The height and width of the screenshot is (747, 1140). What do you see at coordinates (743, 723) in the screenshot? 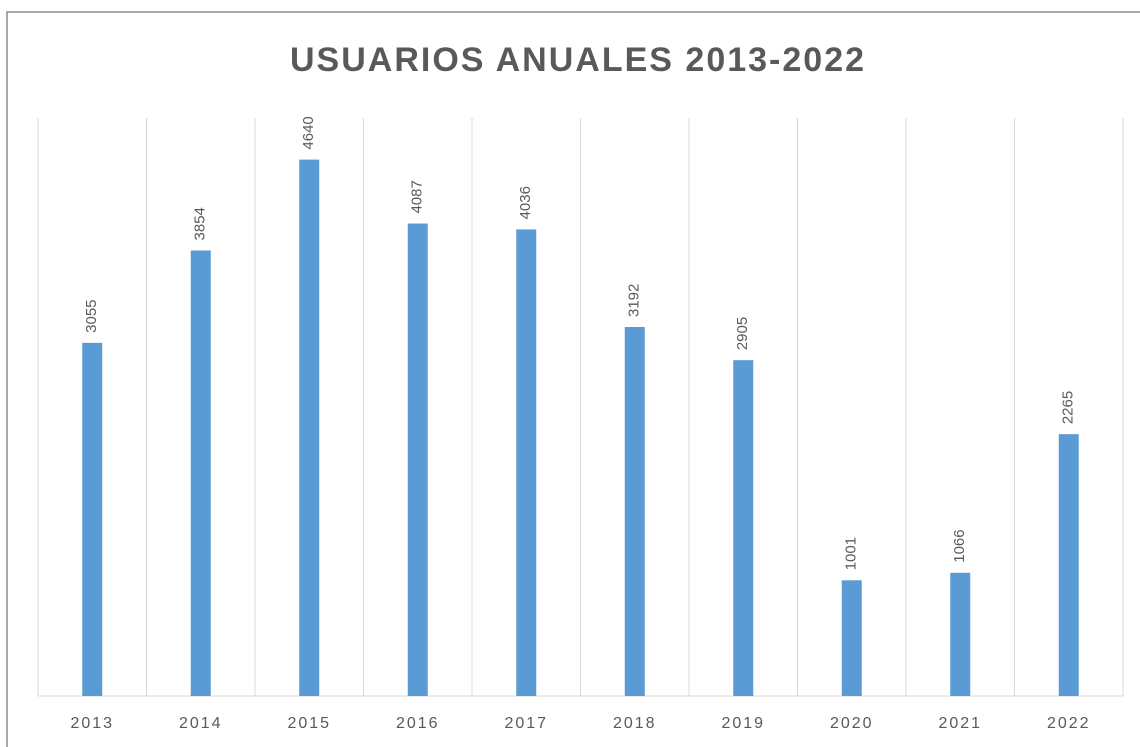
I see `x-tick-label: 2019` at bounding box center [743, 723].